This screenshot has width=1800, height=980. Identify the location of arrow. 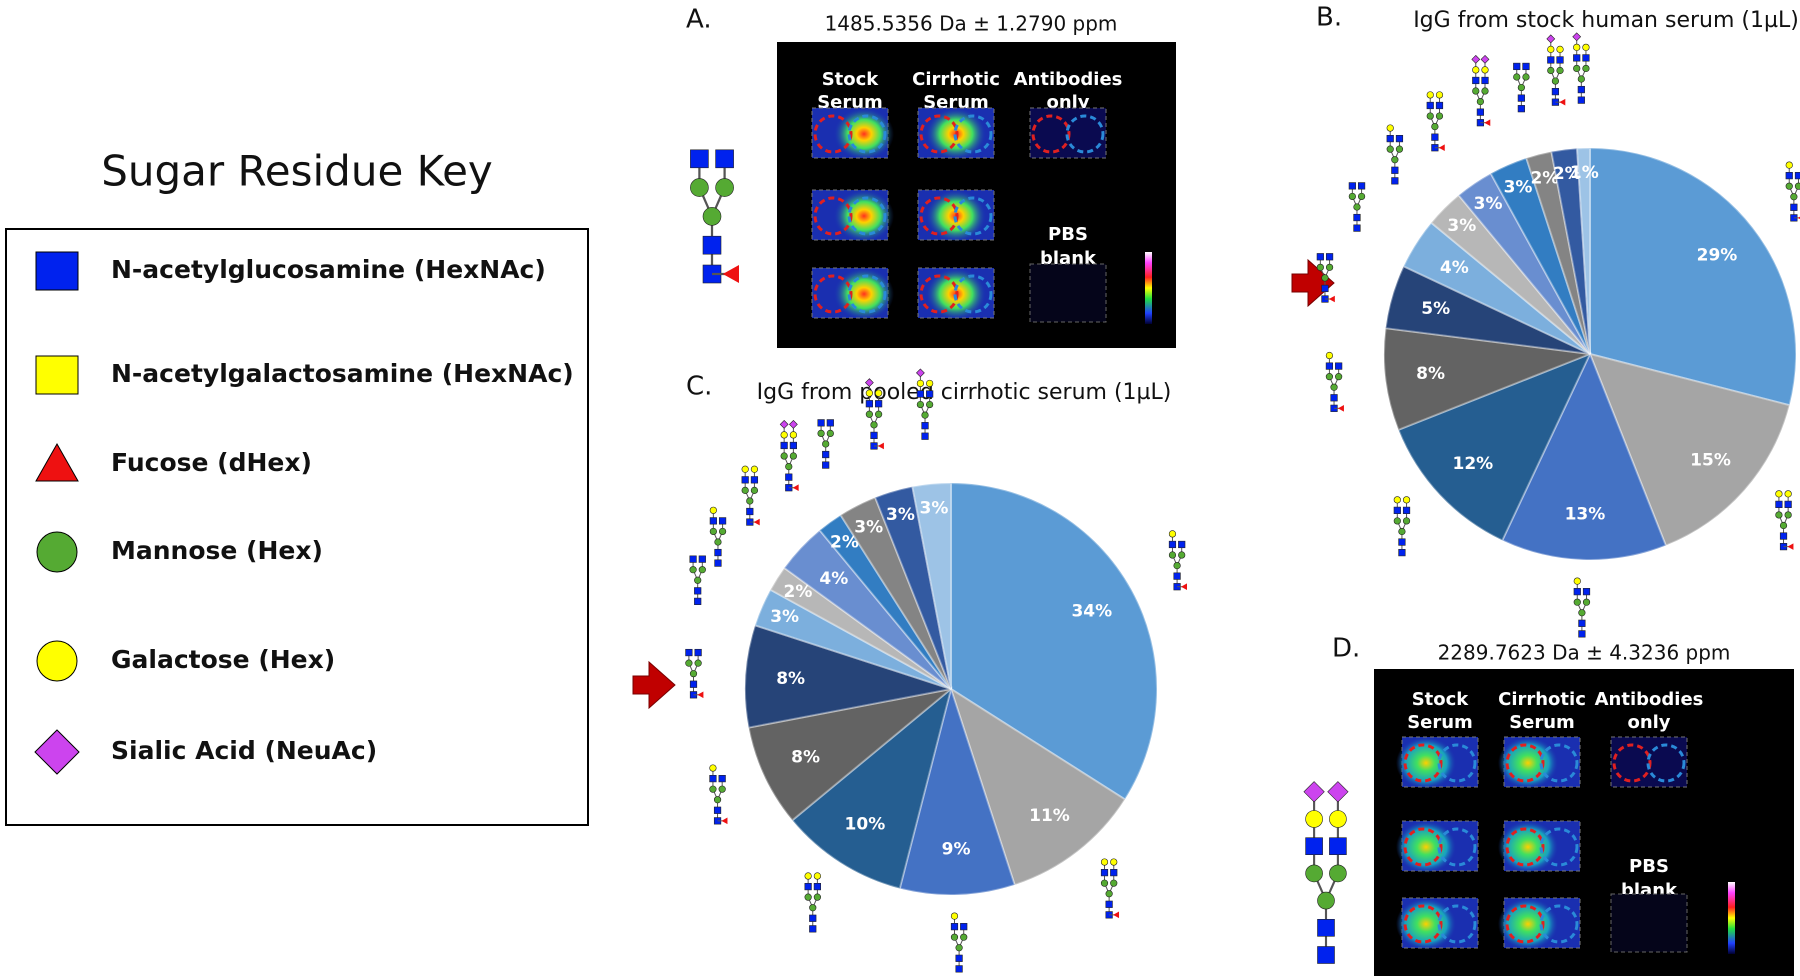
(654, 685).